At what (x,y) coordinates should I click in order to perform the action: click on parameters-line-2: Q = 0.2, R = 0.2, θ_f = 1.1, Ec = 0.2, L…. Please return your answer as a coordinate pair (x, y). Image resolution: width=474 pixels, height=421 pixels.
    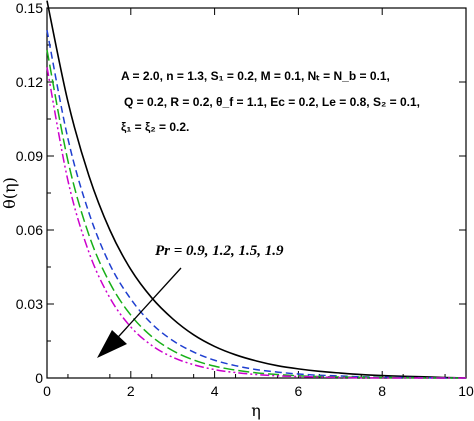
    Looking at the image, I should click on (272, 102).